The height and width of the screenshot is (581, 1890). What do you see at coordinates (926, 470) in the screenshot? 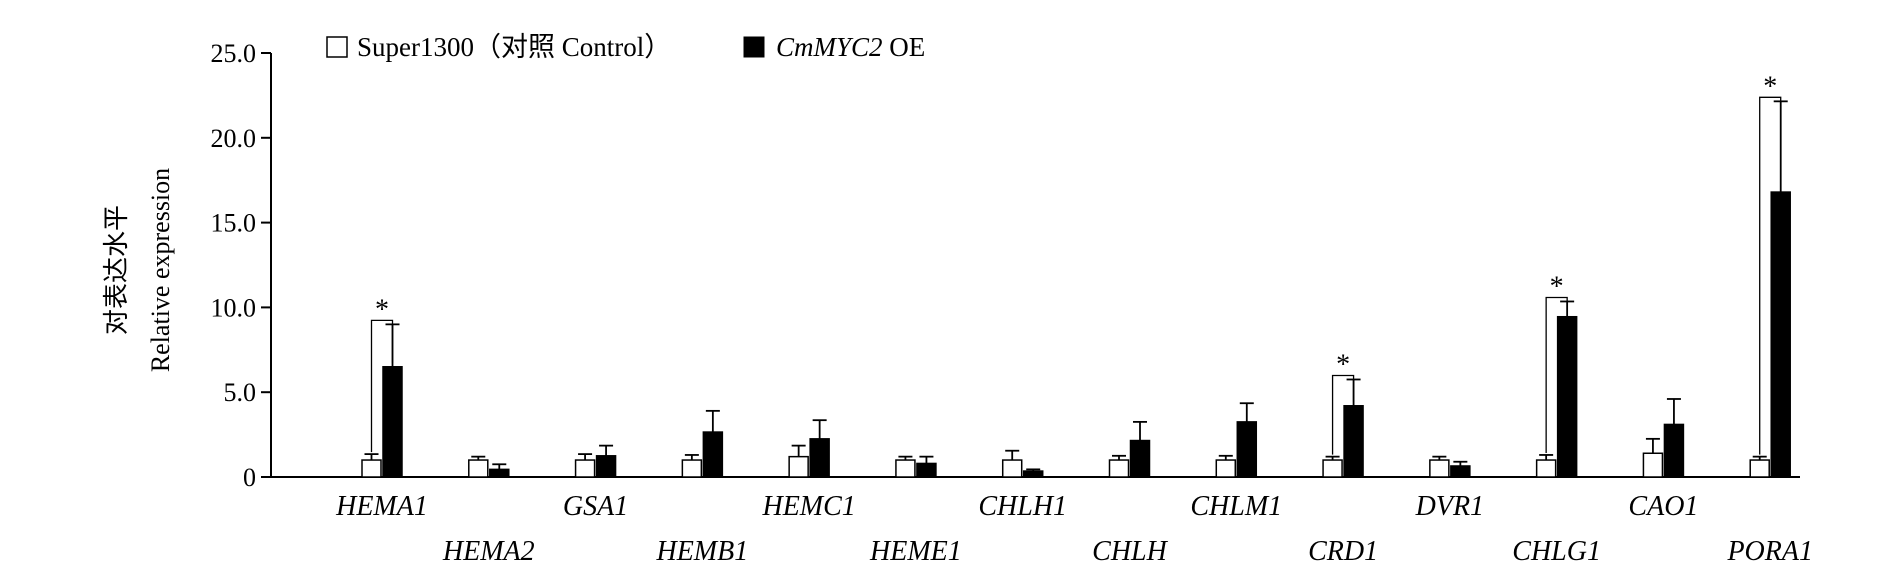
I see `bar-oe-heme1` at bounding box center [926, 470].